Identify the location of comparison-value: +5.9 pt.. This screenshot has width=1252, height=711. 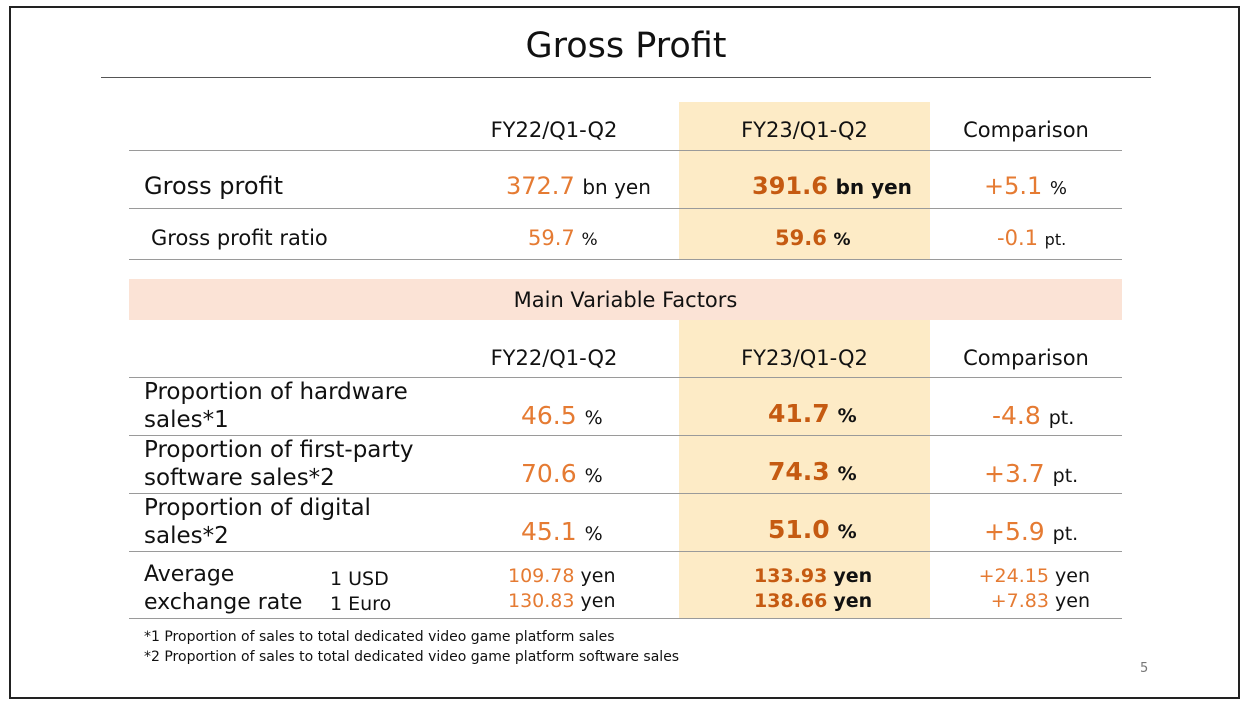
(1031, 531).